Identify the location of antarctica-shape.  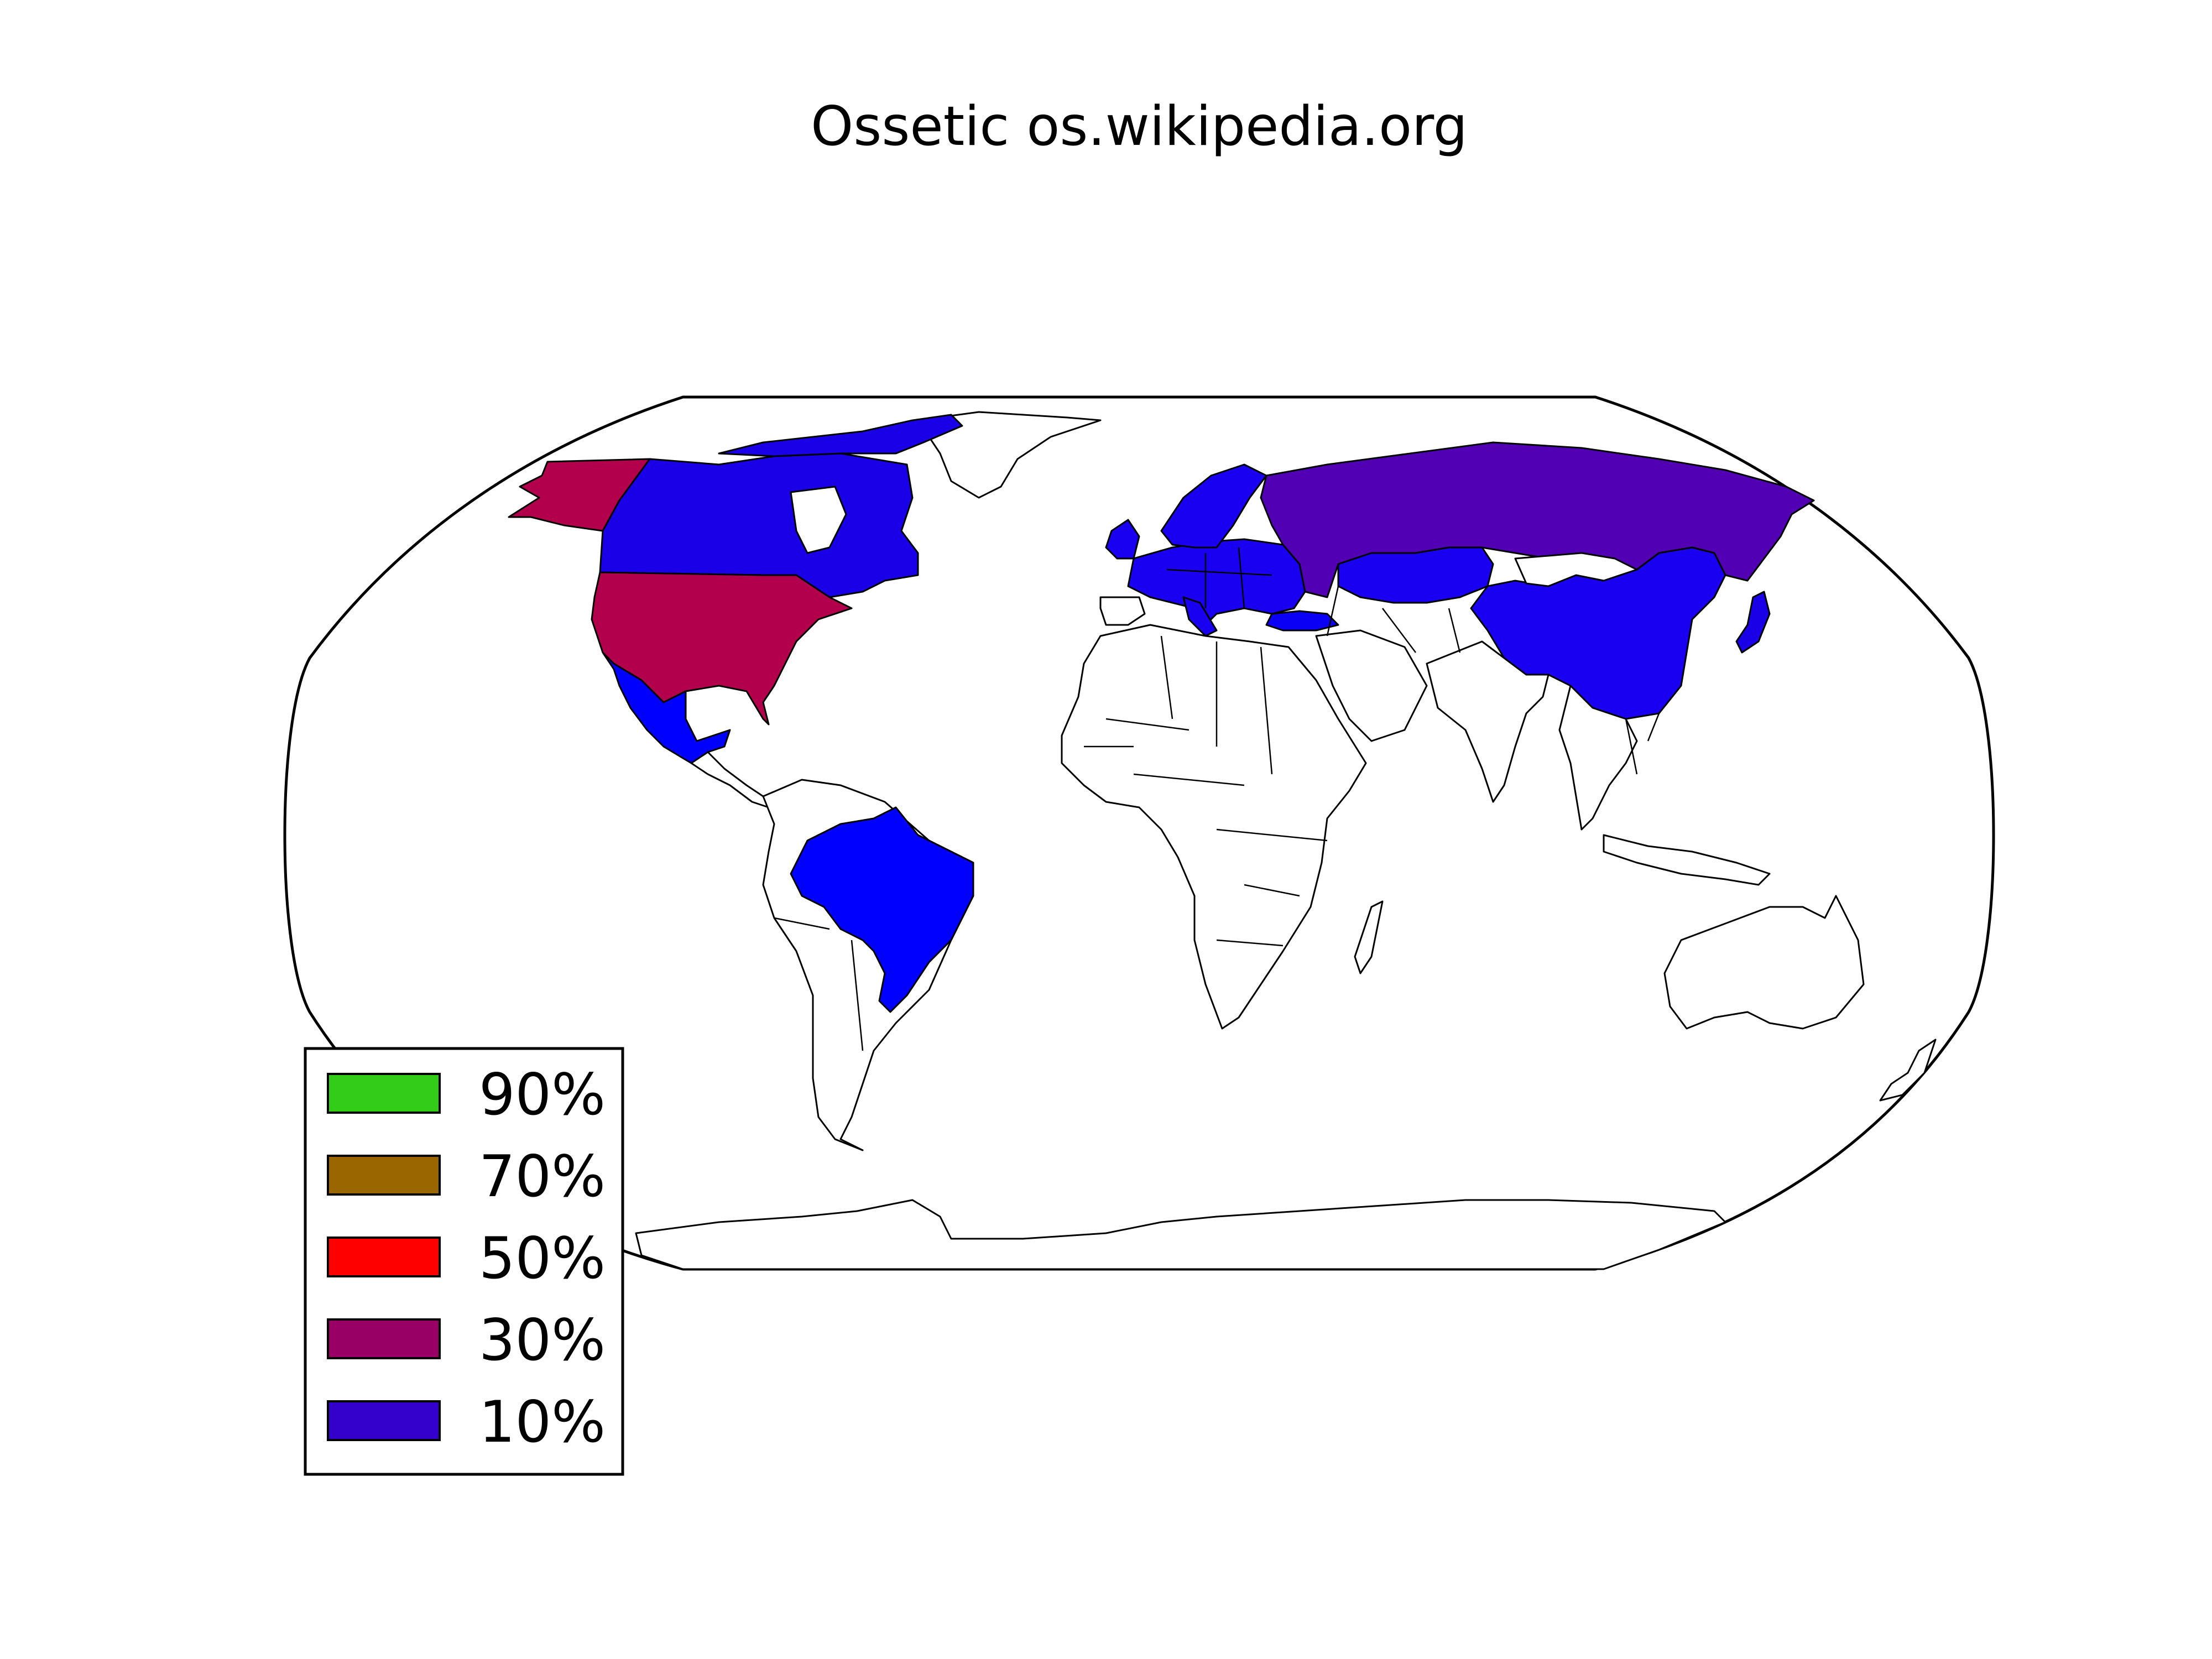
(1181, 1235).